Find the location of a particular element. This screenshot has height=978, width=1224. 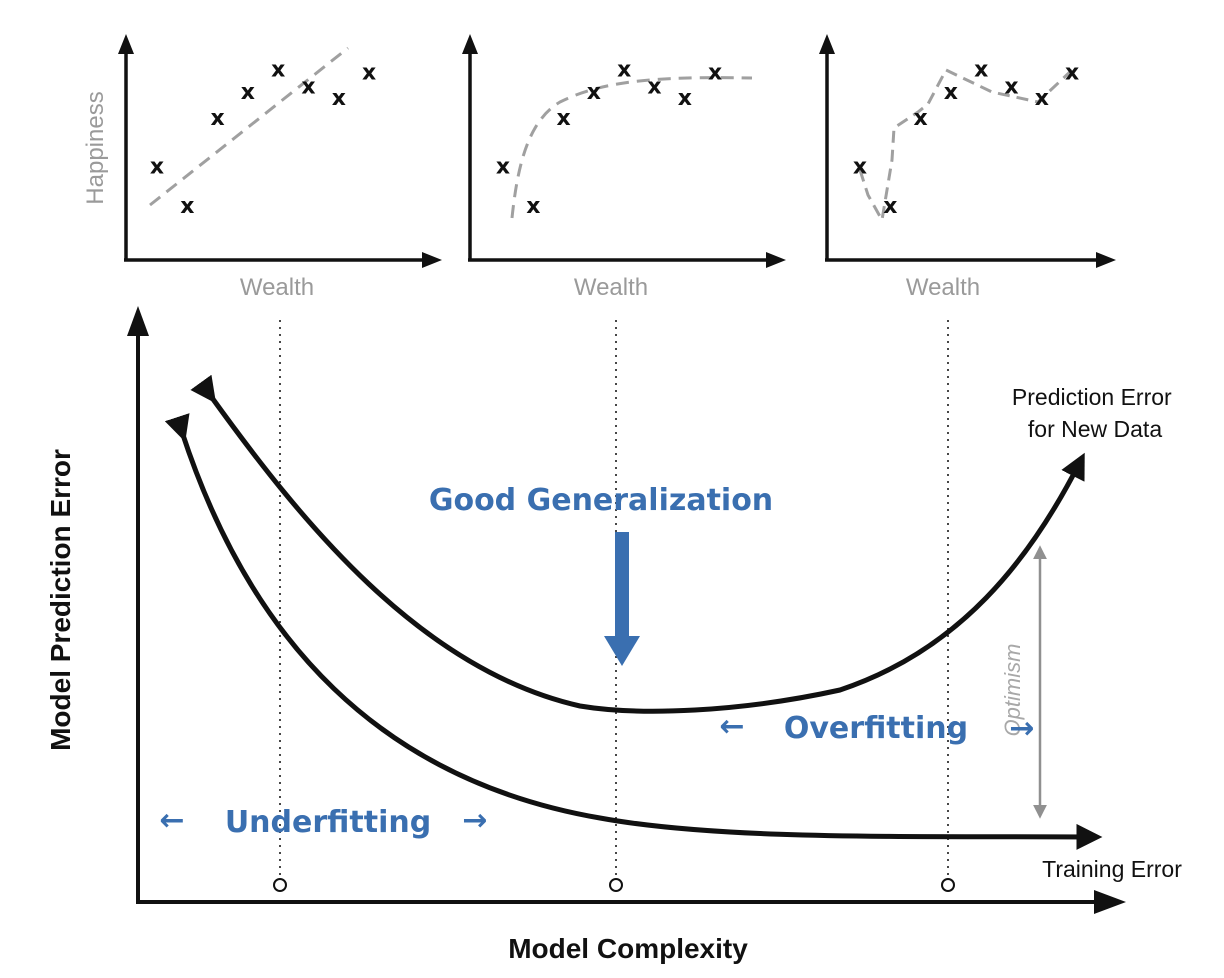

overfitting-left-arrow: ← is located at coordinates (731, 726).